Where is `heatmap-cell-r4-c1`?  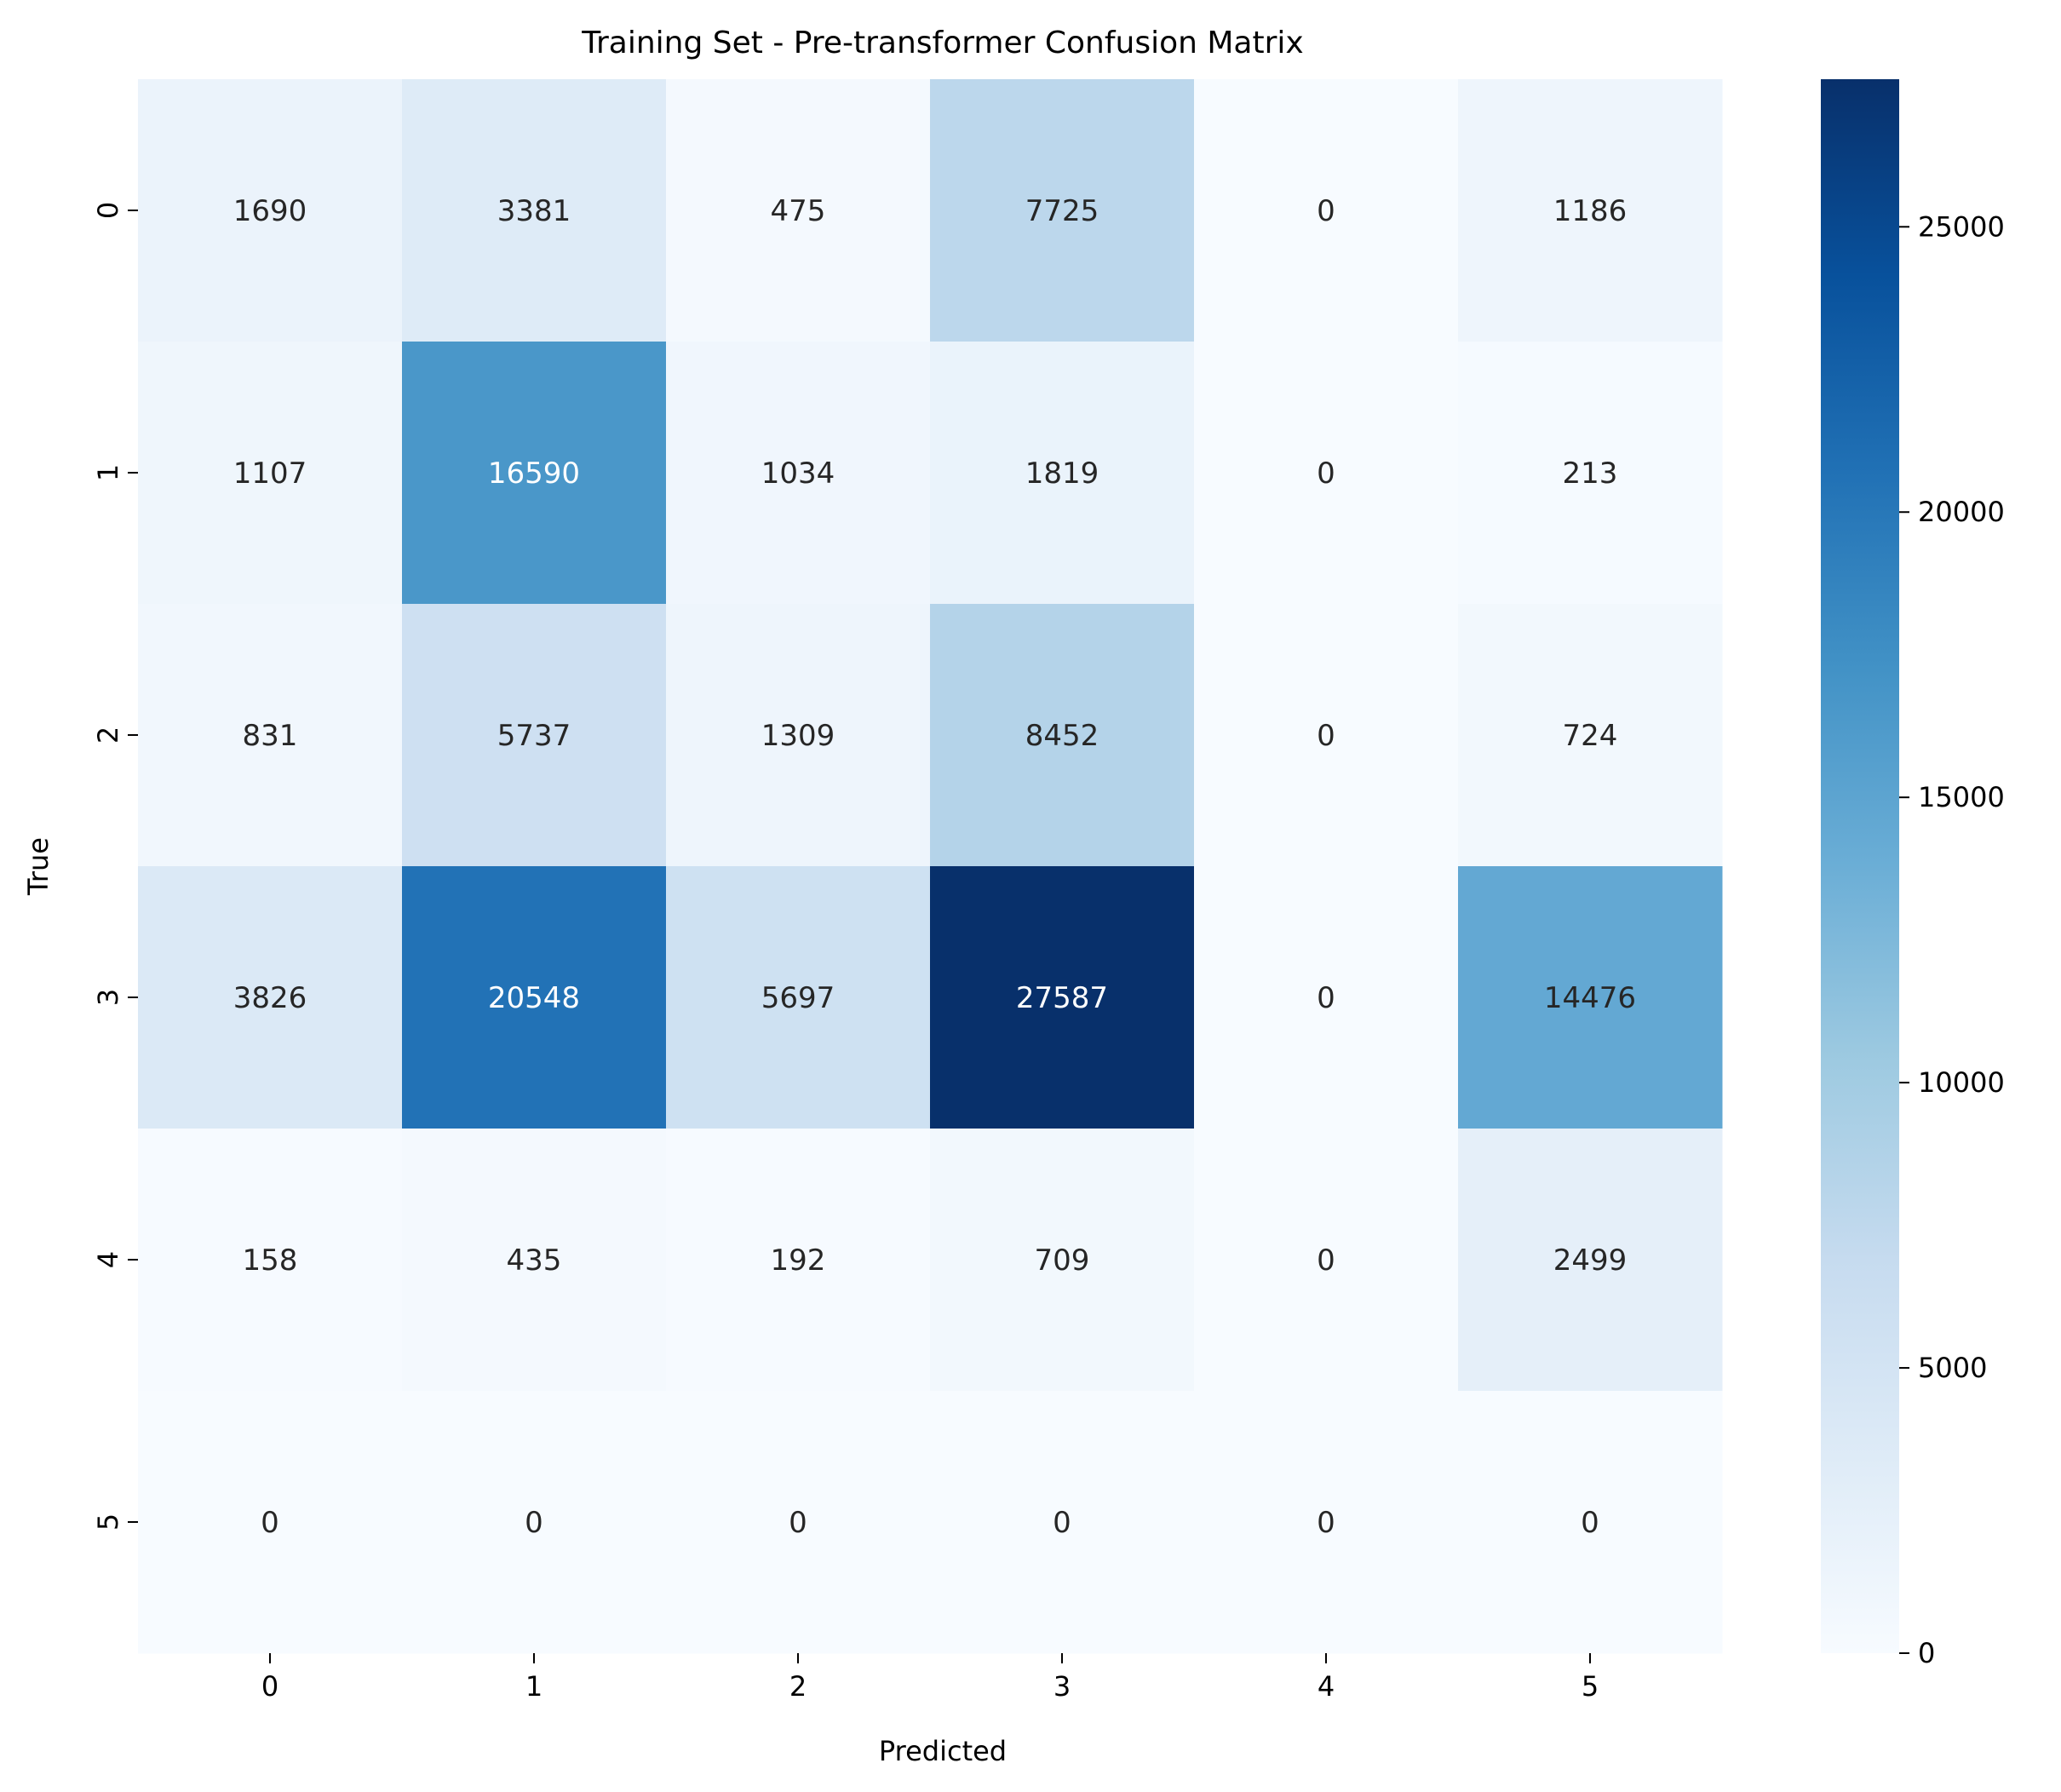
heatmap-cell-r4-c1 is located at coordinates (535, 1260).